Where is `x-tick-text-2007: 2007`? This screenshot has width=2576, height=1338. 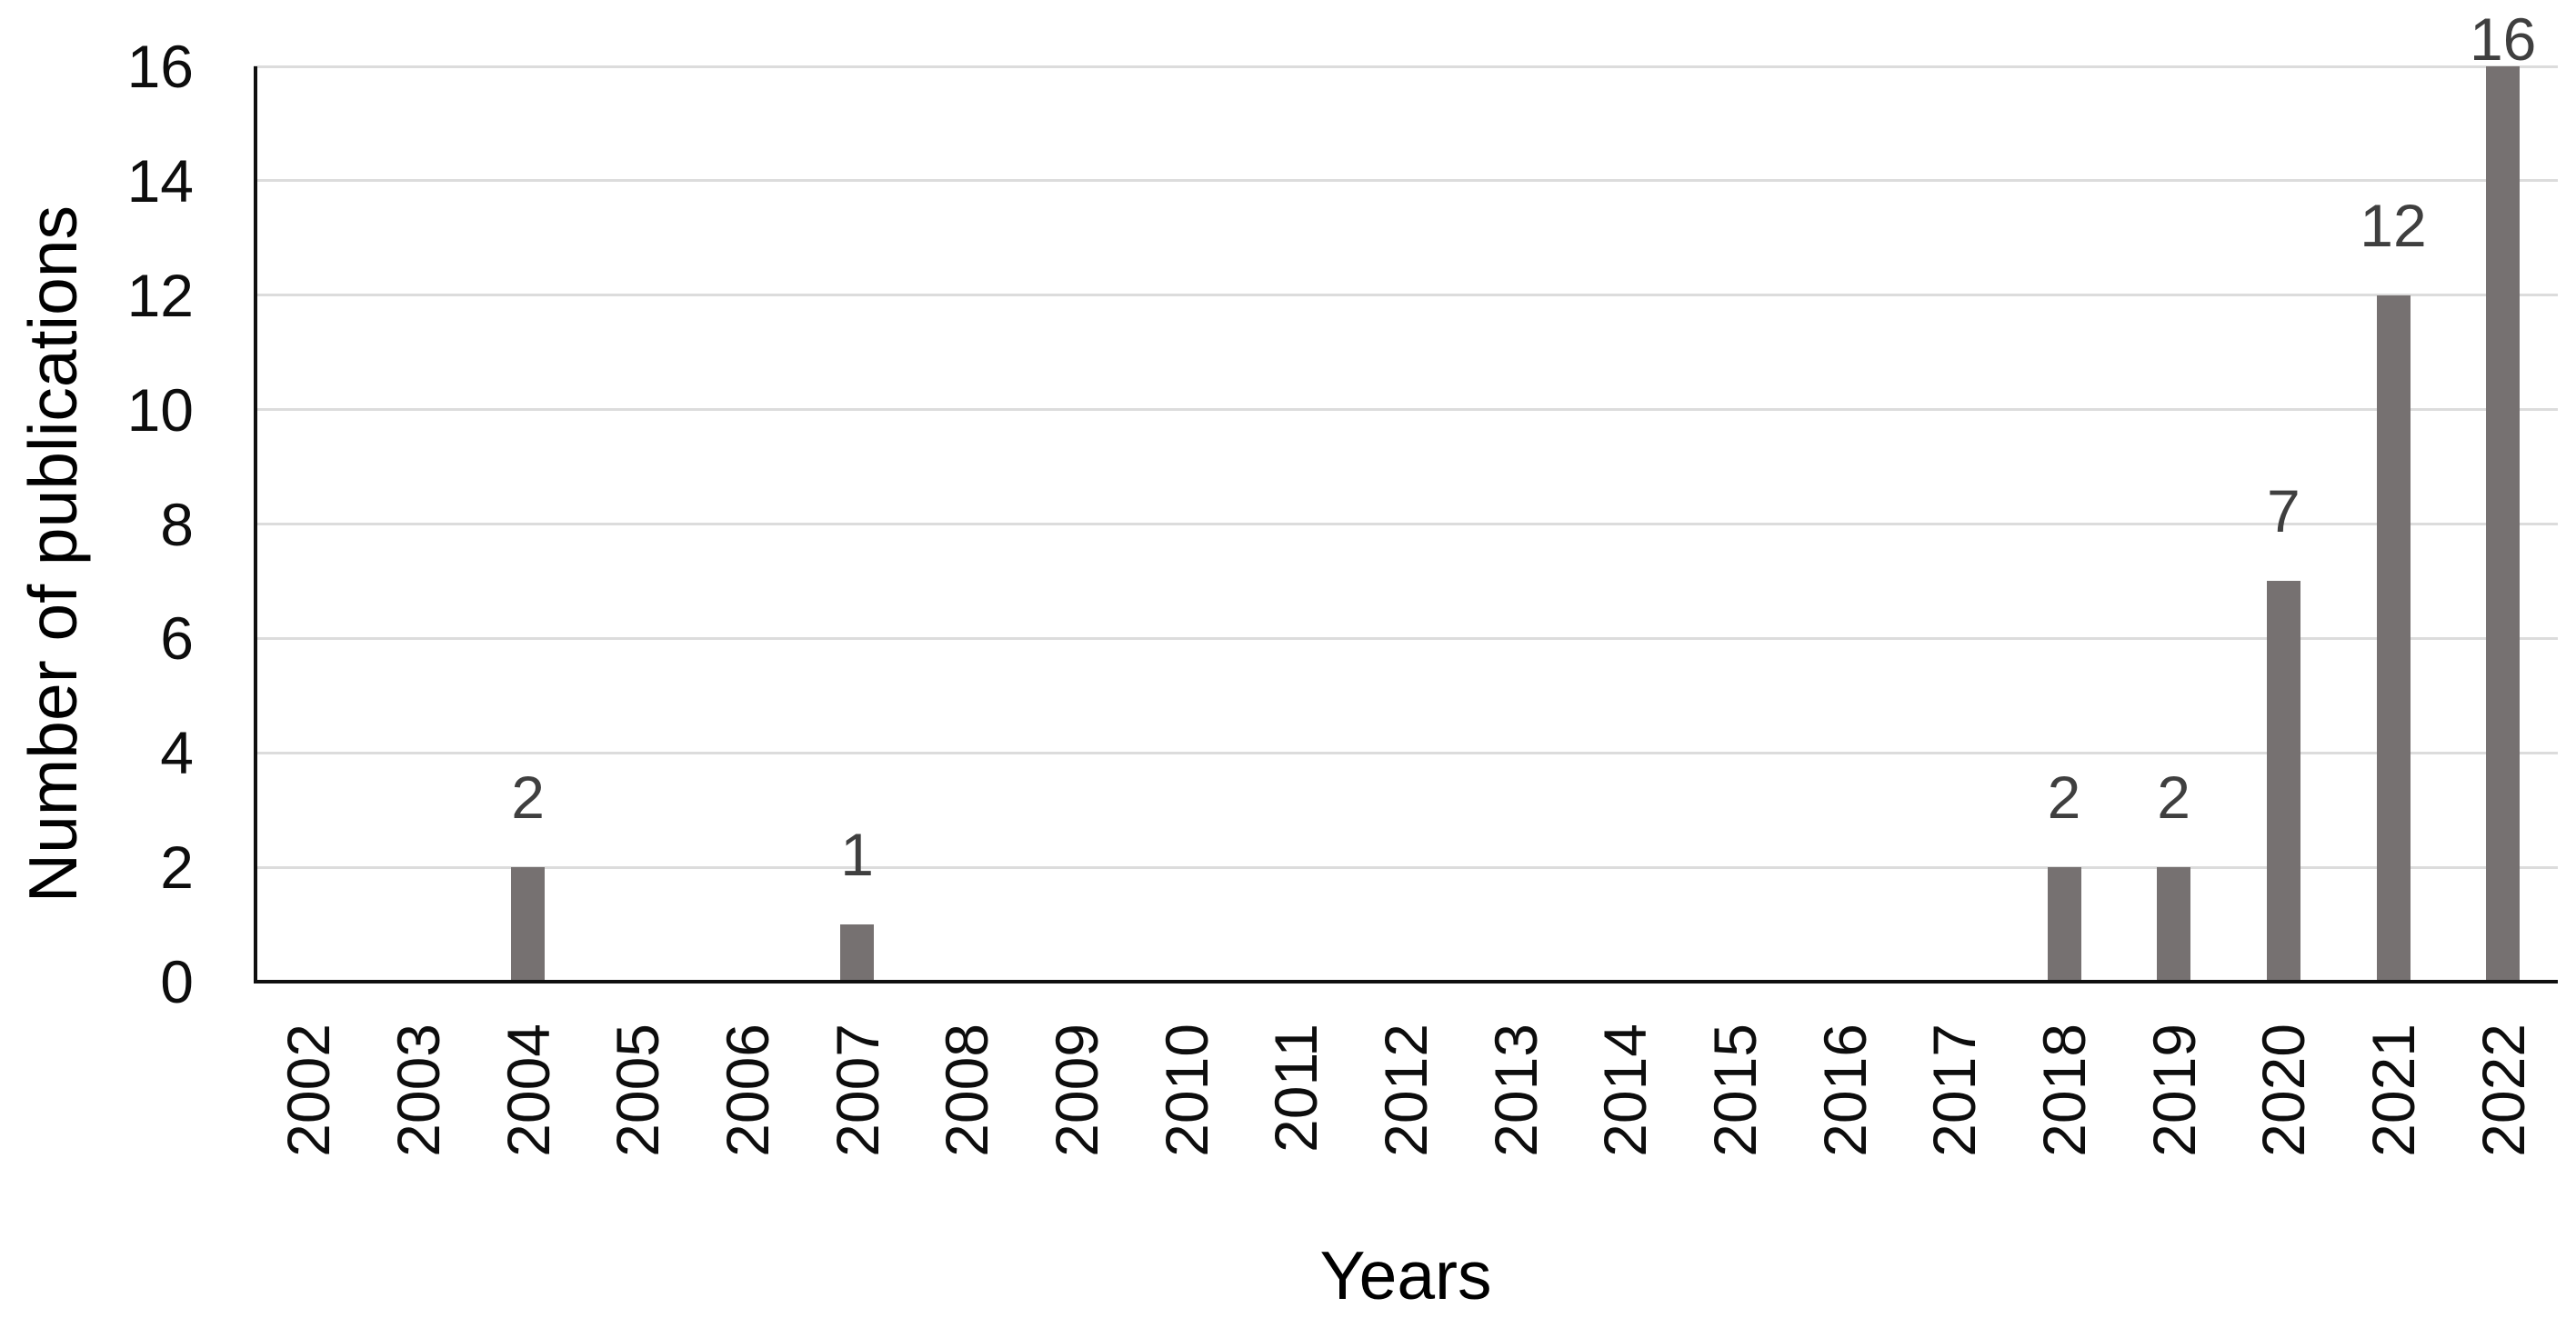 x-tick-text-2007: 2007 is located at coordinates (857, 1090).